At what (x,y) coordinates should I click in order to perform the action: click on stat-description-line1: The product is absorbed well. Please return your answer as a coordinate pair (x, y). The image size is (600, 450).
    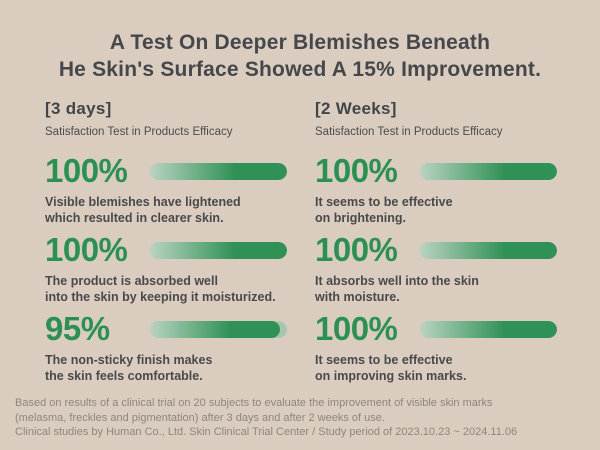
    Looking at the image, I should click on (131, 281).